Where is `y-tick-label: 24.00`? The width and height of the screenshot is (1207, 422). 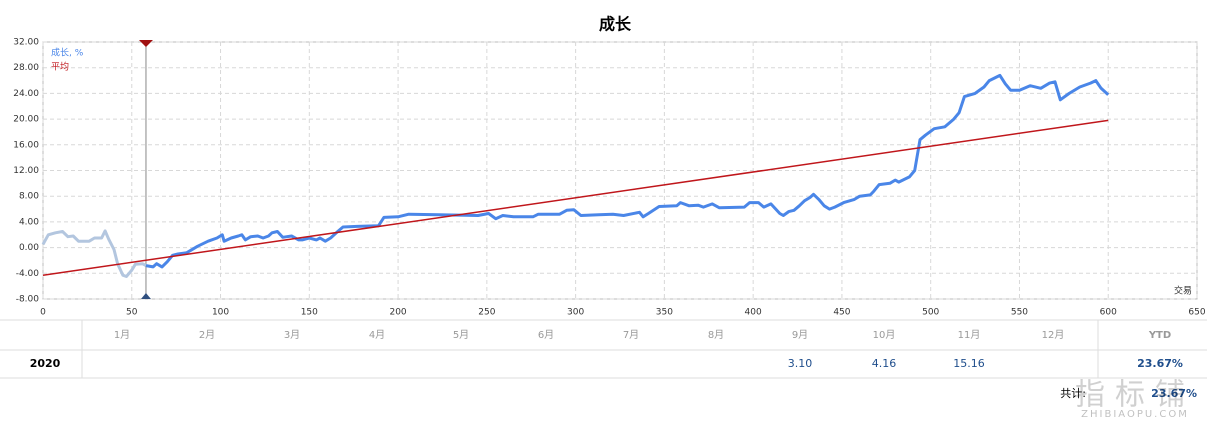
y-tick-label: 24.00 is located at coordinates (26, 94).